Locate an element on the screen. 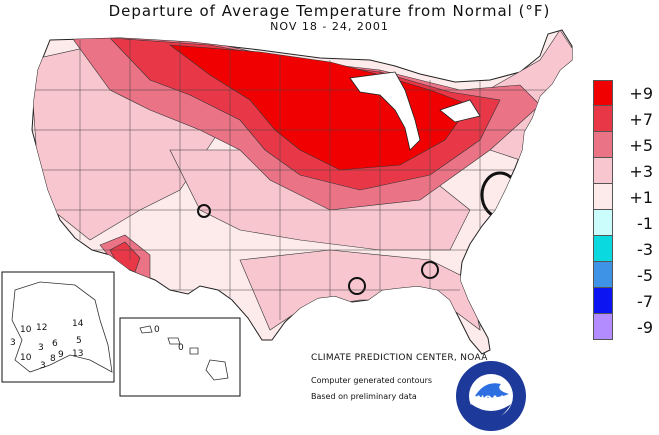 The image size is (659, 435). legend-item: +1 is located at coordinates (623, 197).